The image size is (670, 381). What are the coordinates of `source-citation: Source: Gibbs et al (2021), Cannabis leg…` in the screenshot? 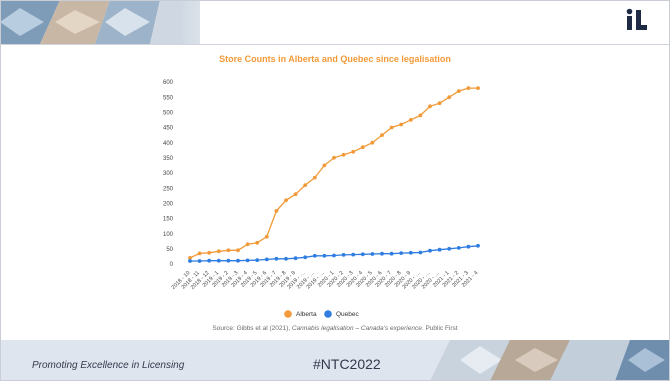 It's located at (335, 328).